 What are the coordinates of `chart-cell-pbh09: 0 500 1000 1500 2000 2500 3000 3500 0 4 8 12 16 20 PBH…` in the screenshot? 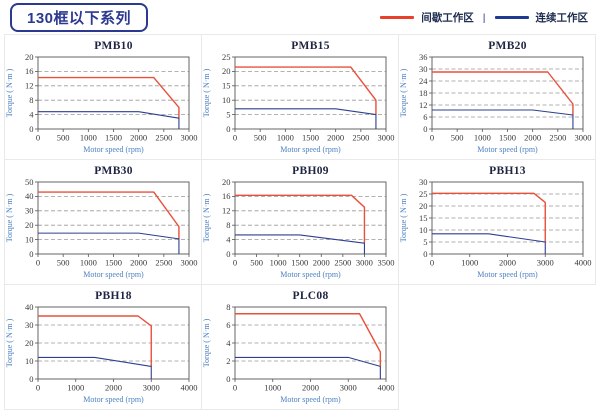 It's located at (300, 222).